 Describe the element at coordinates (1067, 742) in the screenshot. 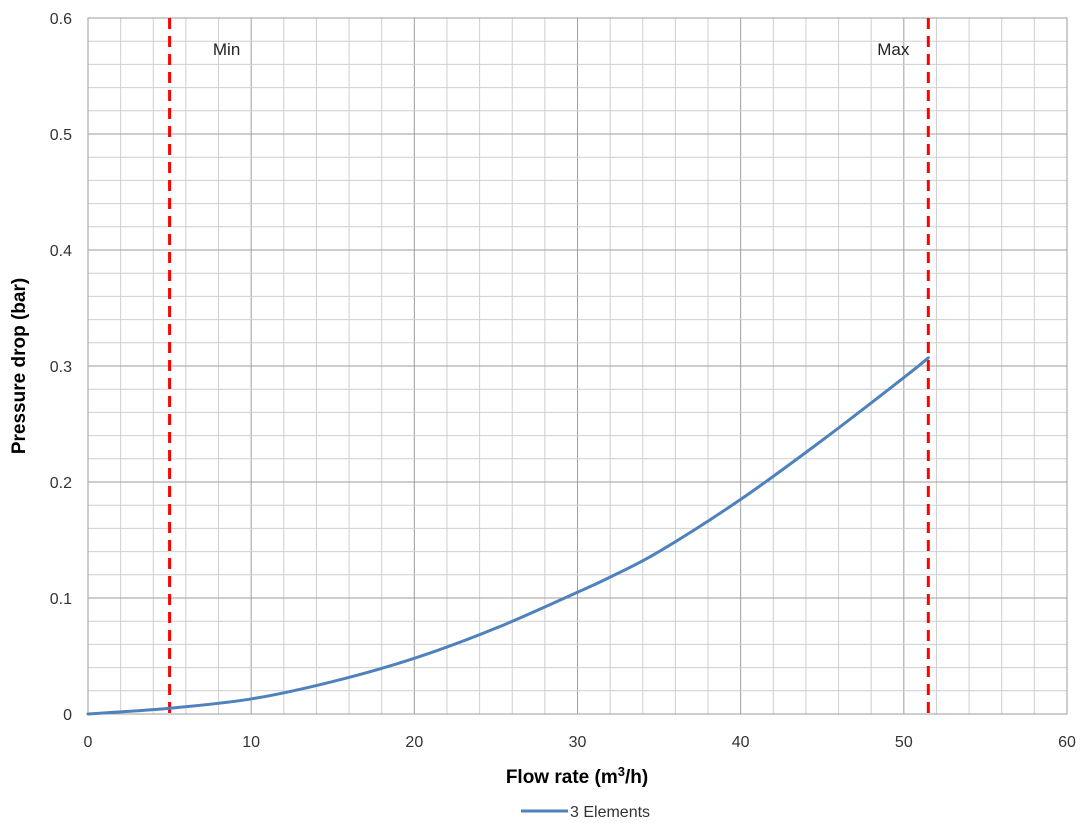

I see `x-tick-label: 60` at that location.